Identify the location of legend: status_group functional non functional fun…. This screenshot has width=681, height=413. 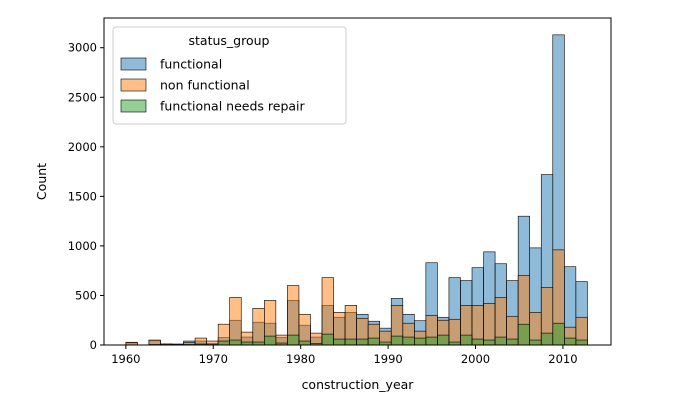
(229, 75).